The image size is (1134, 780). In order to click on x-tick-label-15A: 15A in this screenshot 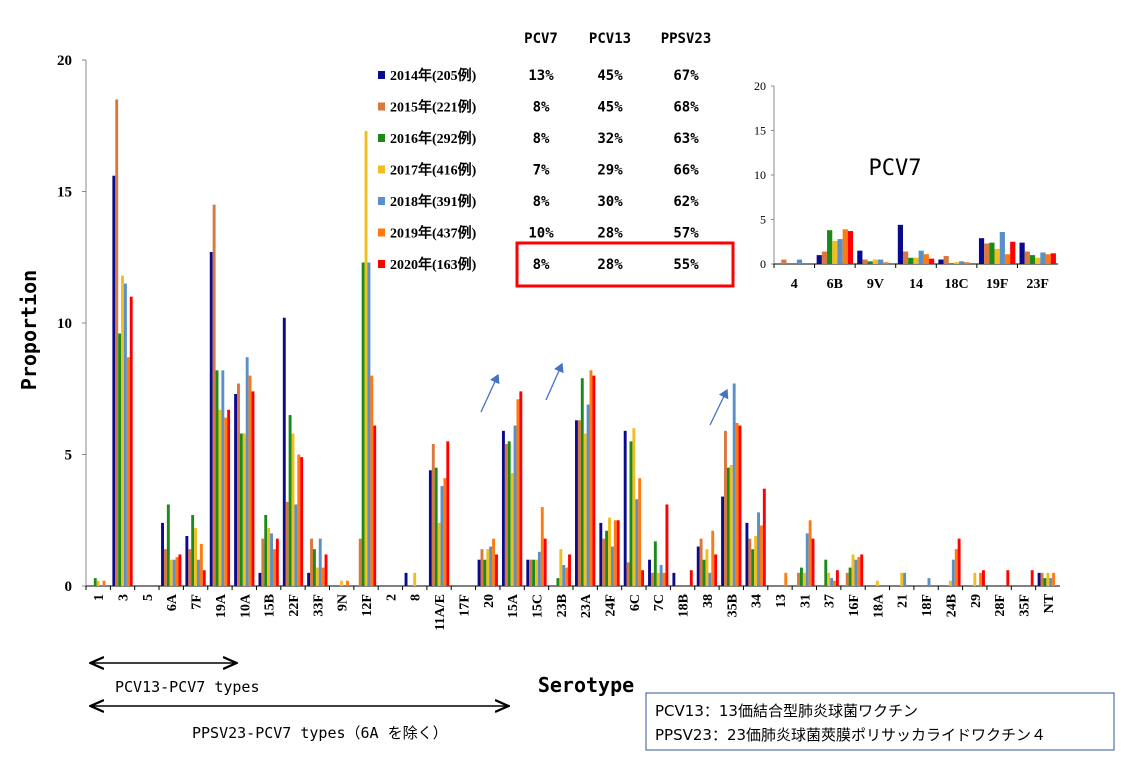, I will do `click(513, 605)`.